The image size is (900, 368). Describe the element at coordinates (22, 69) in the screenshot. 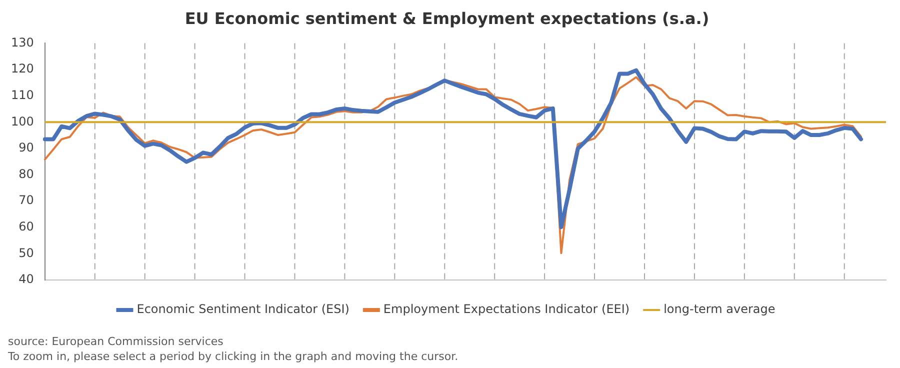

I see `y-tick-label: 120` at that location.